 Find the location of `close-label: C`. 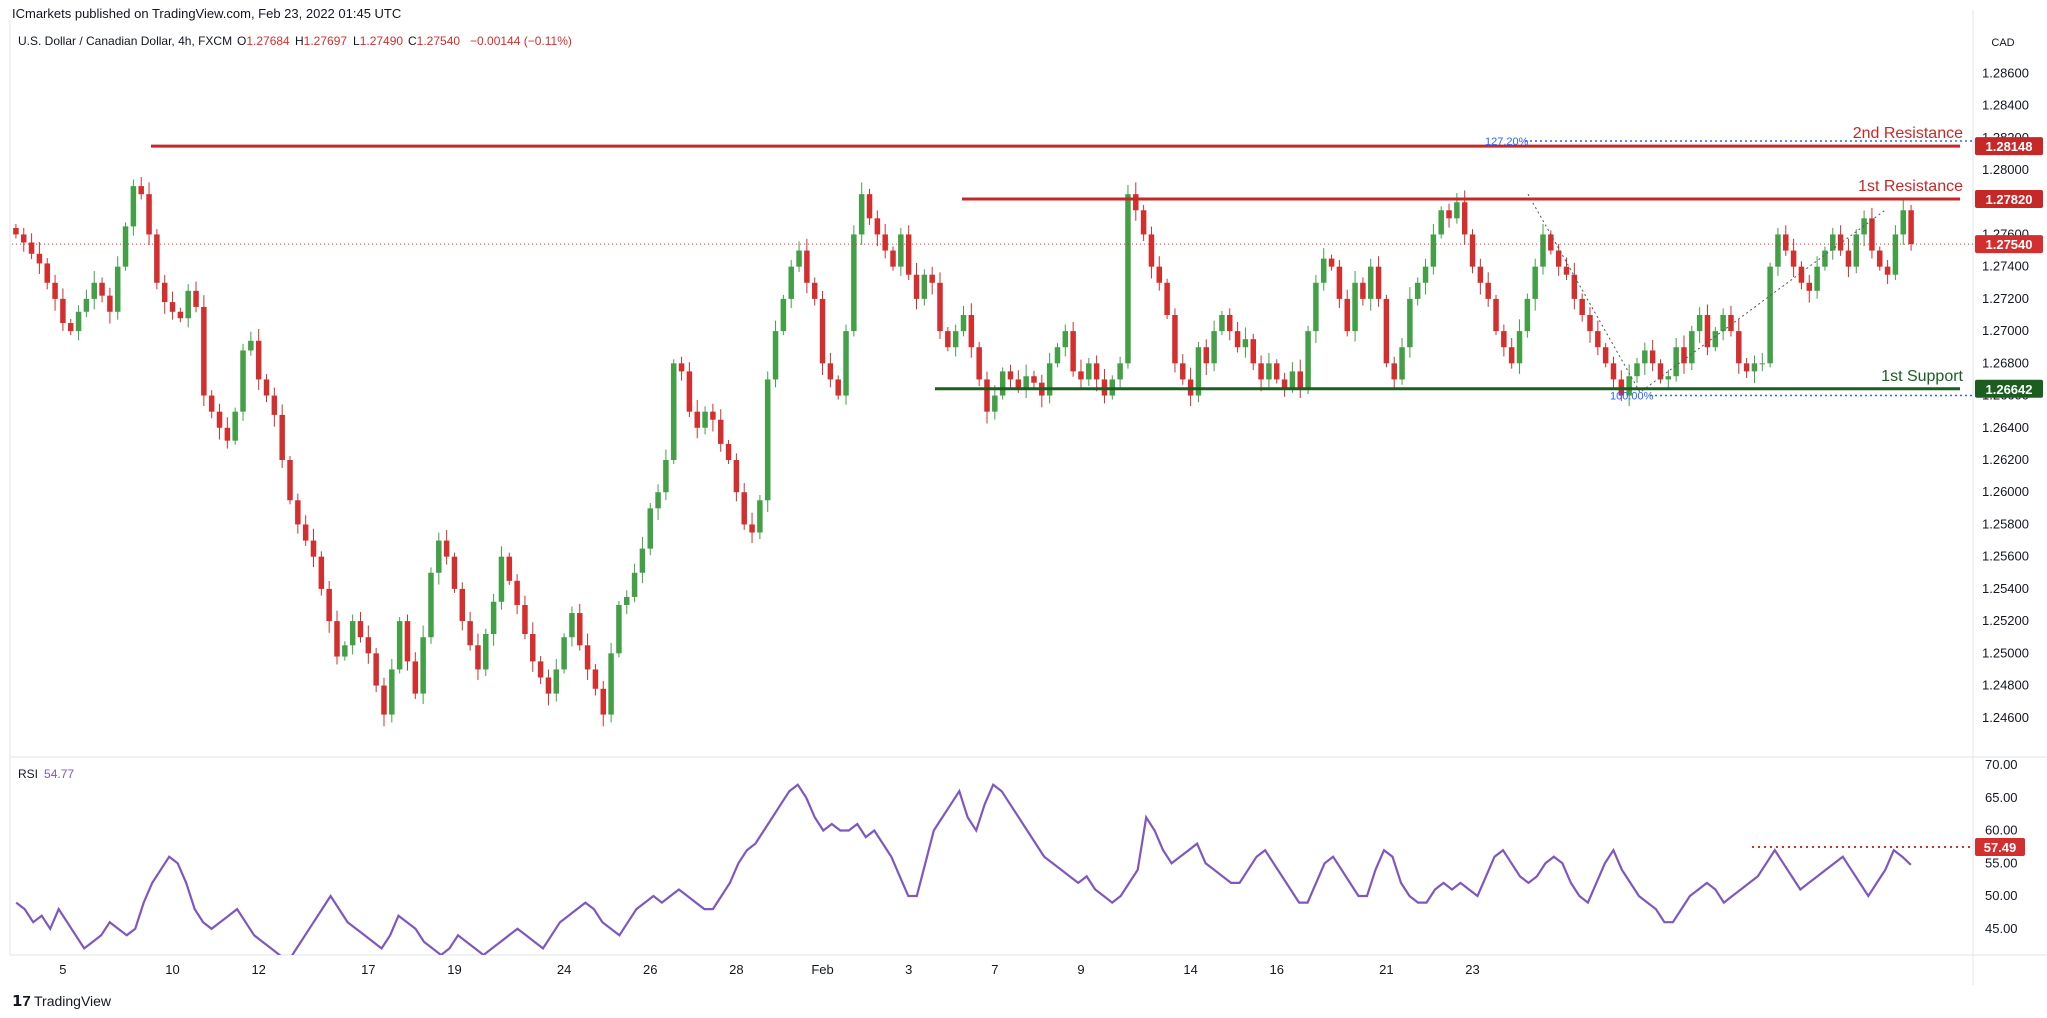

close-label: C is located at coordinates (412, 41).